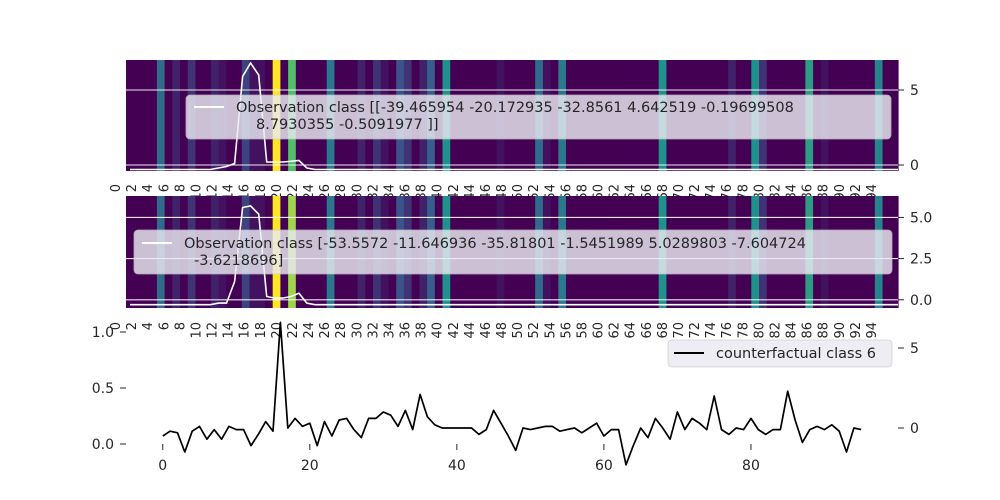 This screenshot has height=500, width=1000. What do you see at coordinates (389, 330) in the screenshot?
I see `x-tick-label: 34` at bounding box center [389, 330].